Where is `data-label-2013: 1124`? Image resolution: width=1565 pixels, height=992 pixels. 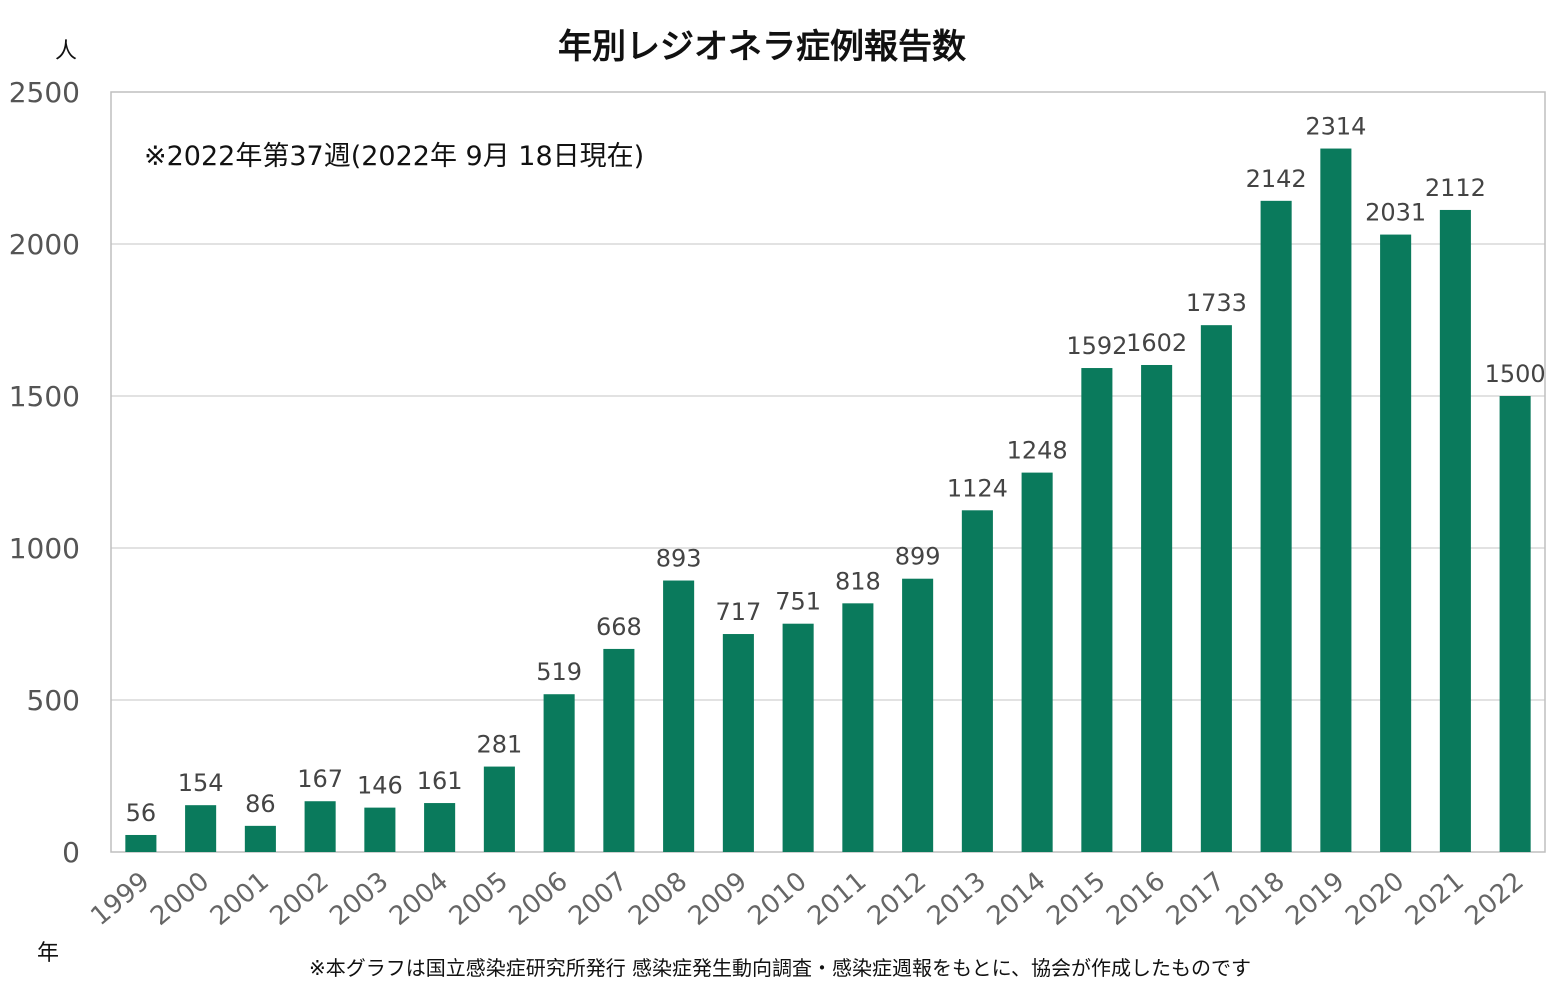 data-label-2013: 1124 is located at coordinates (977, 488).